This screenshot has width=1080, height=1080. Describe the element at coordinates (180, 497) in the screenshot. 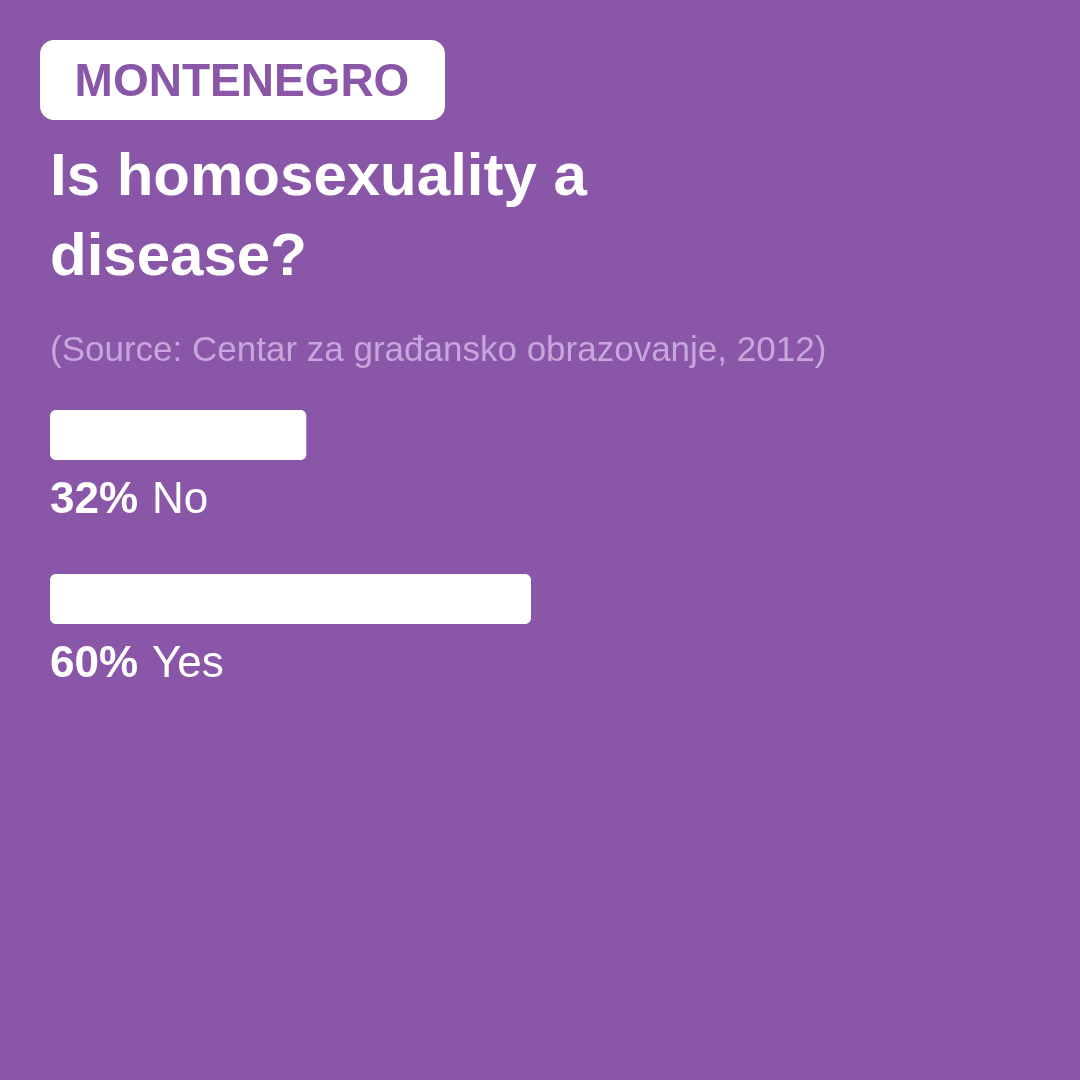

I see `y-tick-label: No` at that location.